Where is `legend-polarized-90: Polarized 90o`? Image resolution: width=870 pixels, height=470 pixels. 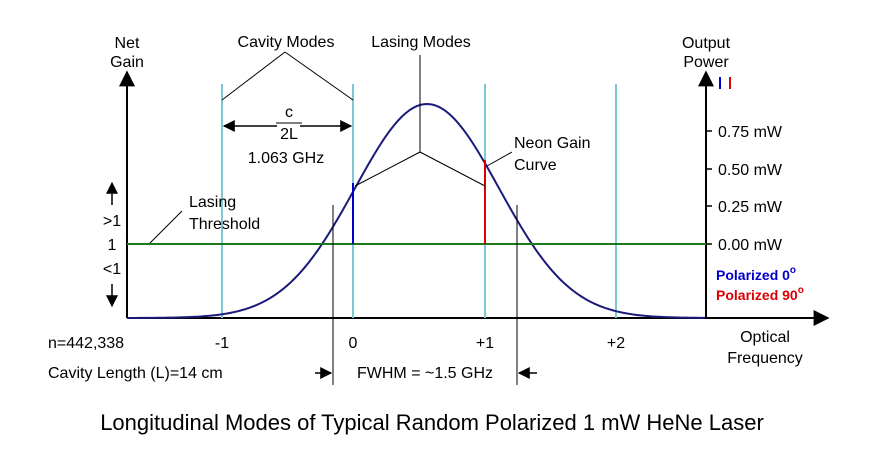
legend-polarized-90: Polarized 90o is located at coordinates (760, 294).